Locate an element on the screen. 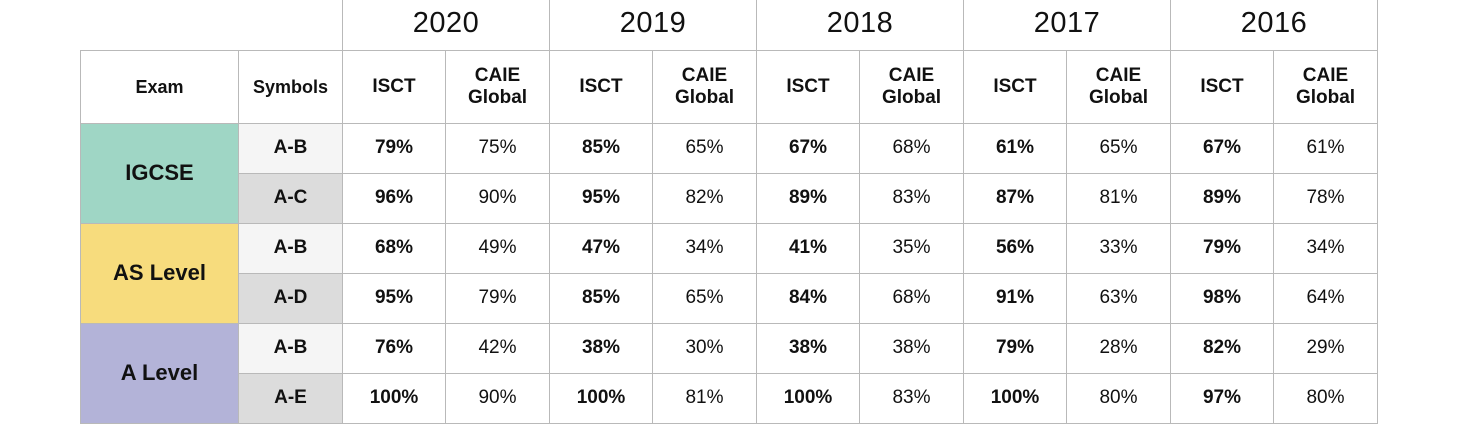 The width and height of the screenshot is (1462, 424). table-row: A-D 95% 79% 85% 65% 84% 68% 91% 63% 98% 64% is located at coordinates (729, 298).